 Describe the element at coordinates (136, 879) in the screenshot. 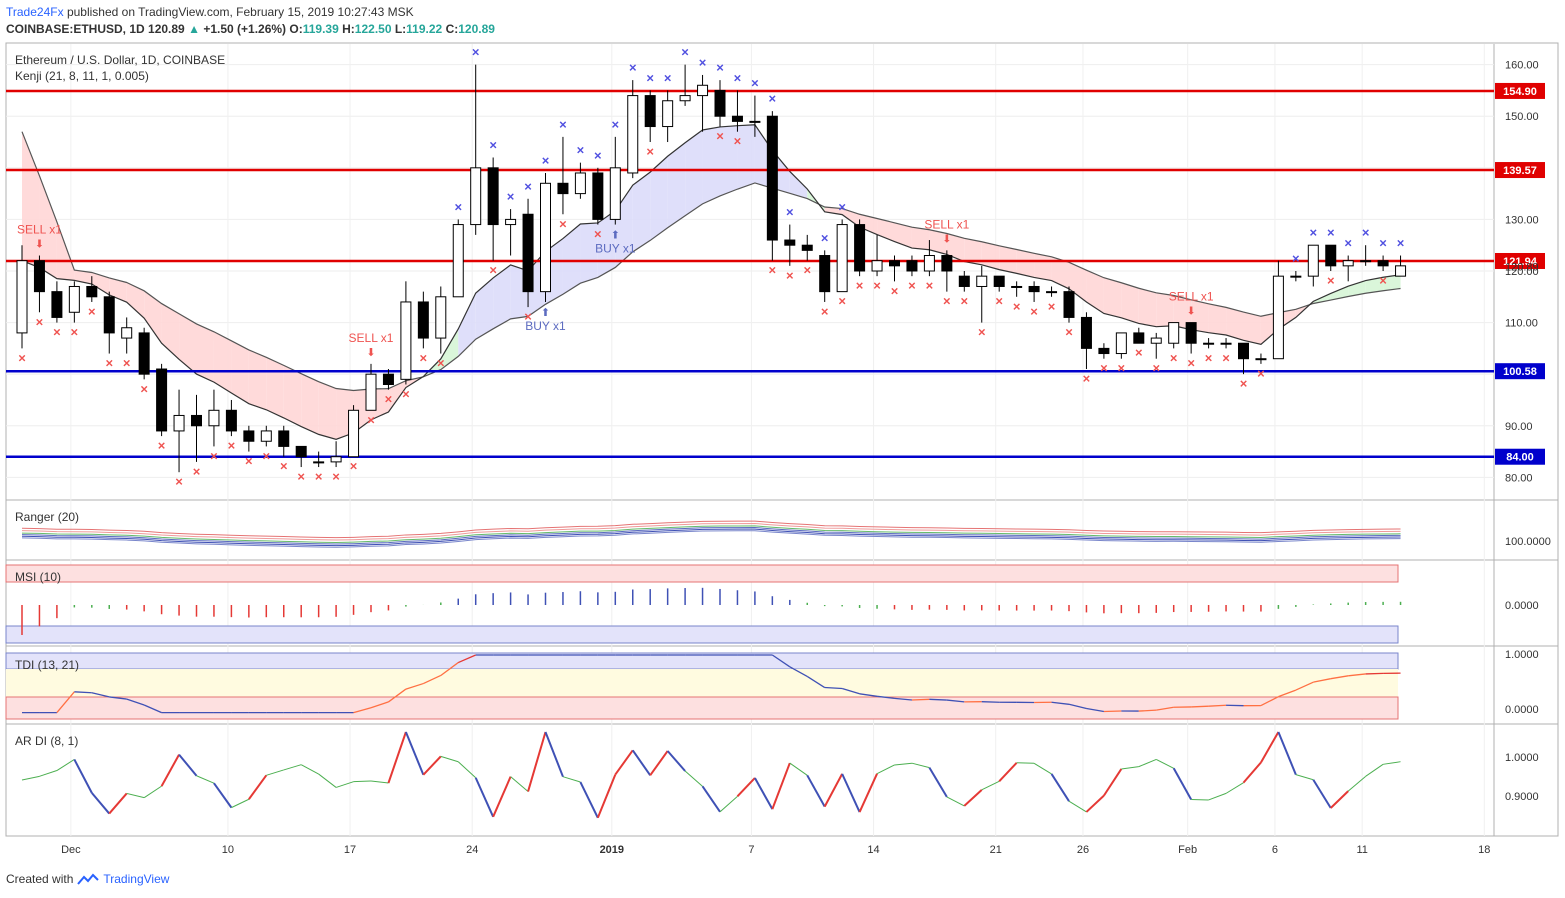

I see `tradingview-link: TradingView` at that location.